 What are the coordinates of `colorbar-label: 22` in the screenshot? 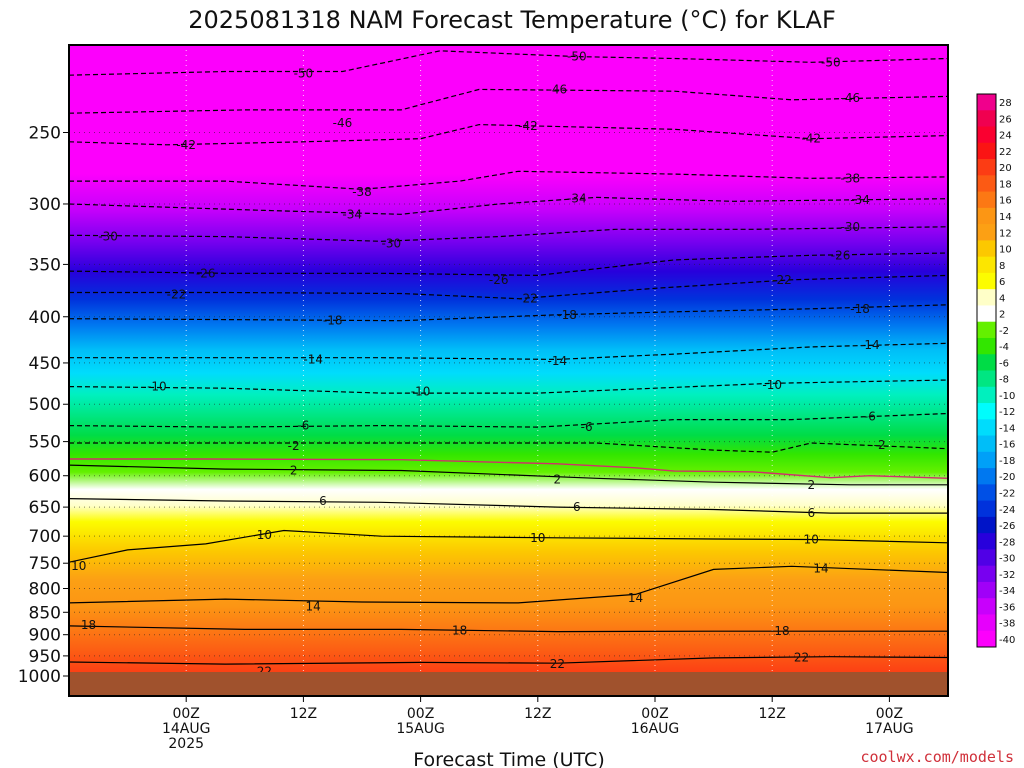 It's located at (1005, 152).